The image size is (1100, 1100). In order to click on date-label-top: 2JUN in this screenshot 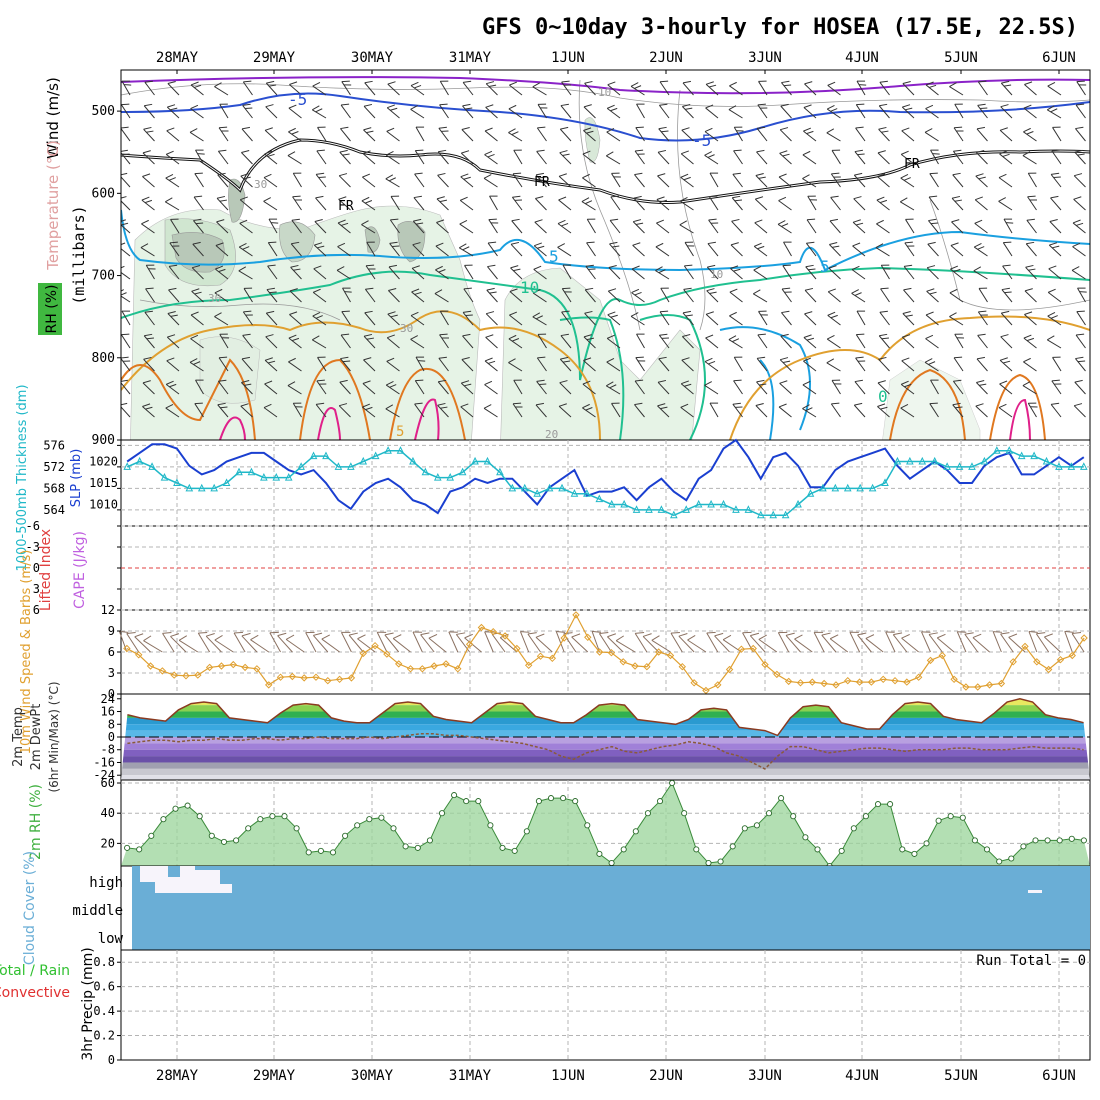, I will do `click(666, 58)`.